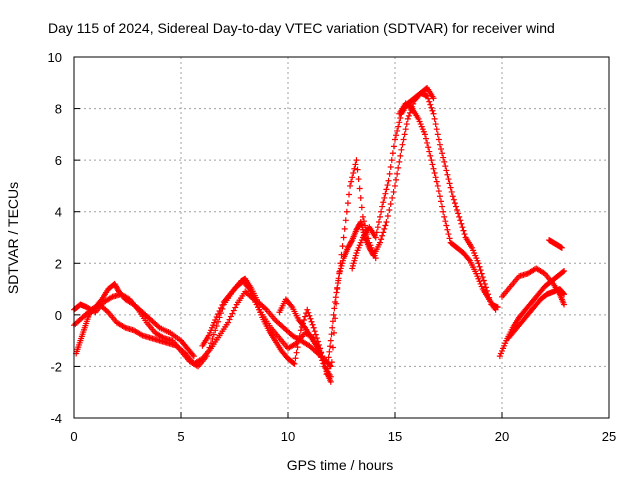 The image size is (640, 480). What do you see at coordinates (58, 212) in the screenshot?
I see `y-tick-label: 4` at bounding box center [58, 212].